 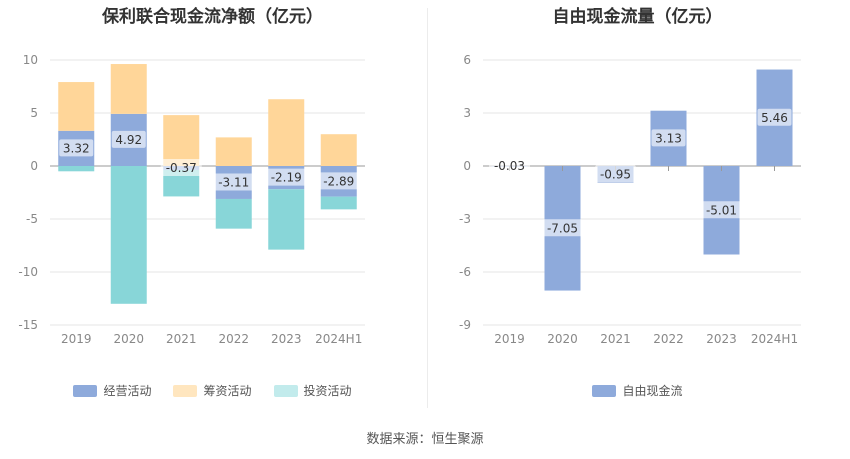 What do you see at coordinates (32, 219) in the screenshot?
I see `y-tick-label: -5` at bounding box center [32, 219].